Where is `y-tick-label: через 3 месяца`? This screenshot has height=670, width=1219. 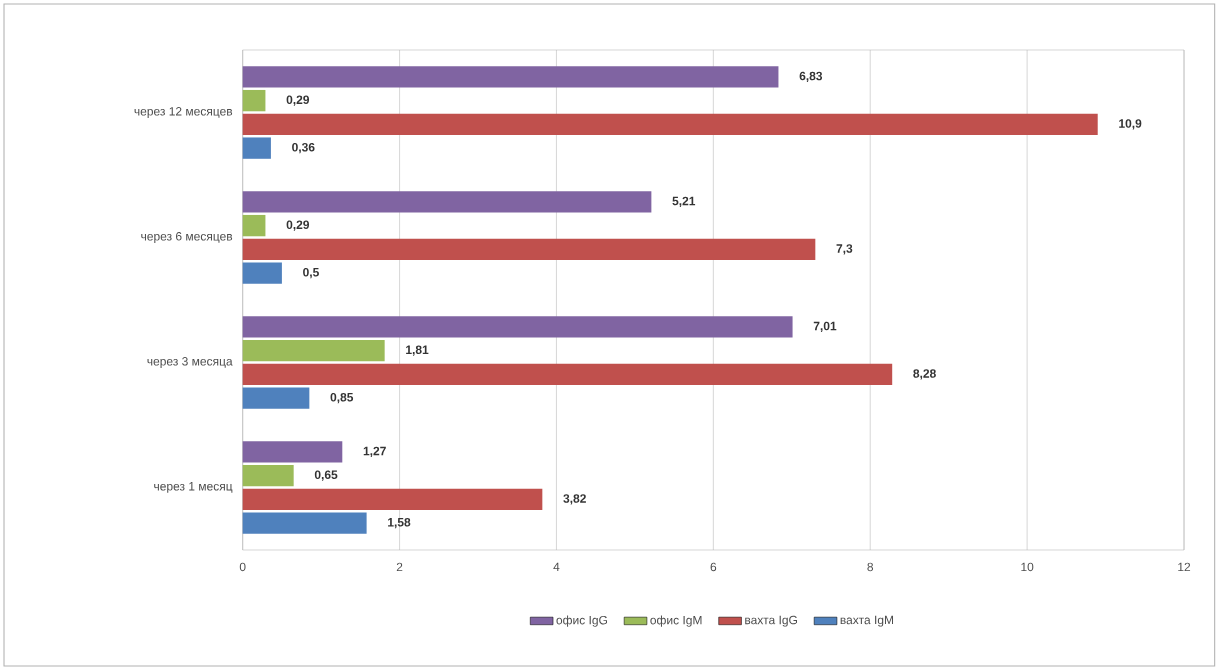
y-tick-label: через 3 месяца is located at coordinates (190, 362).